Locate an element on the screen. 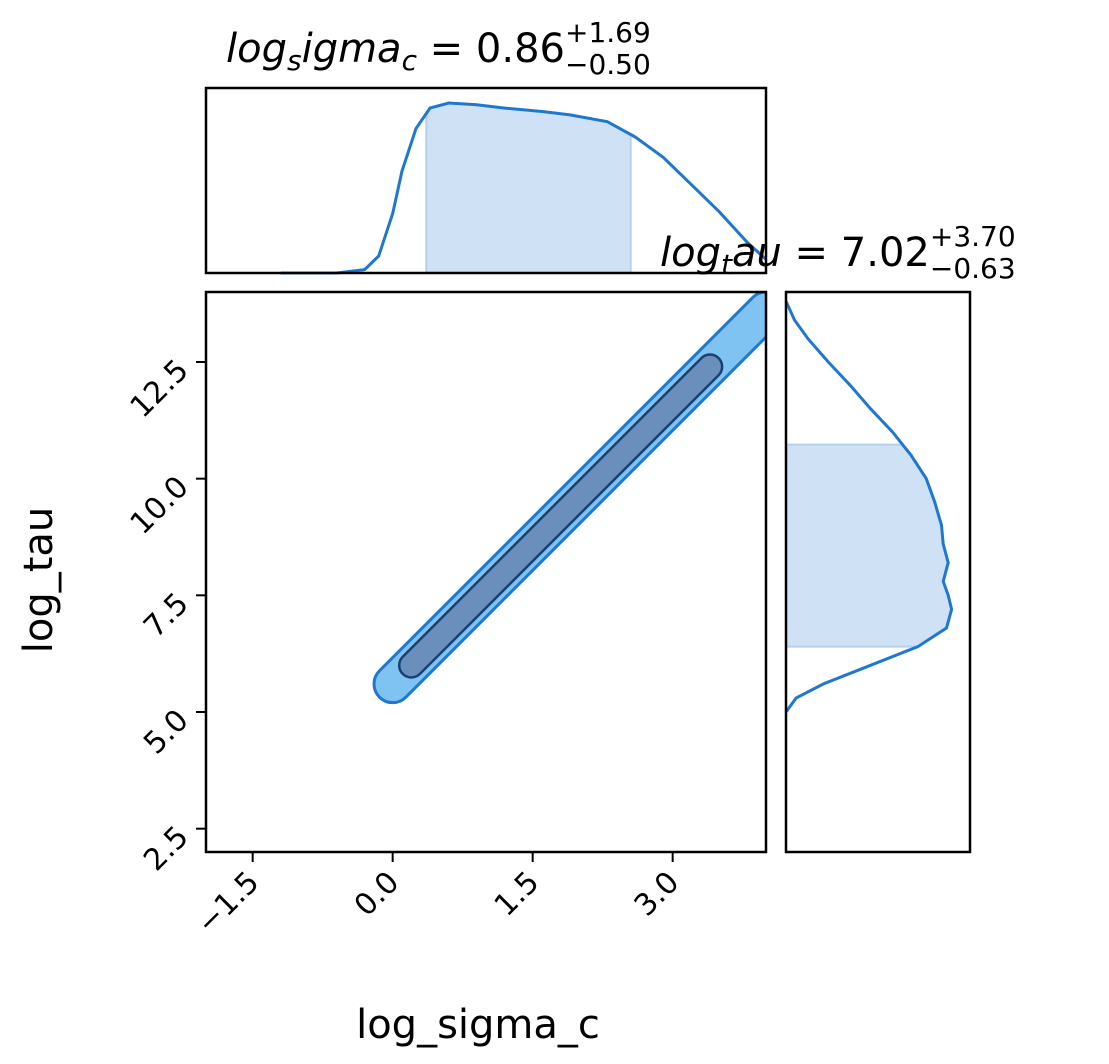 The height and width of the screenshot is (1064, 1109). right-marginal-panel is located at coordinates (878, 572).